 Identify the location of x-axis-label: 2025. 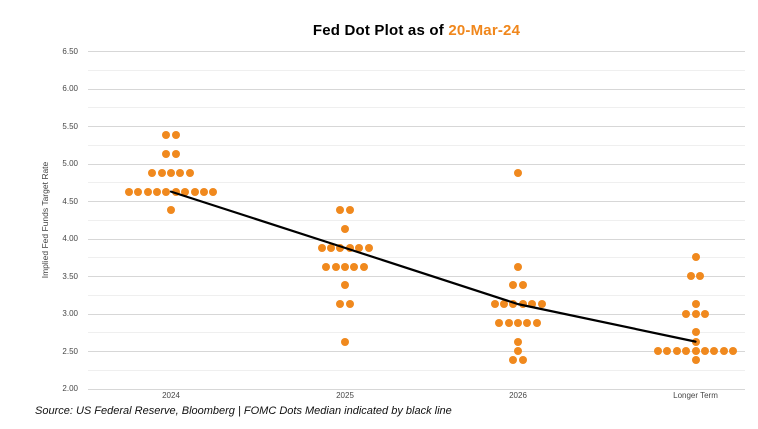
(345, 395).